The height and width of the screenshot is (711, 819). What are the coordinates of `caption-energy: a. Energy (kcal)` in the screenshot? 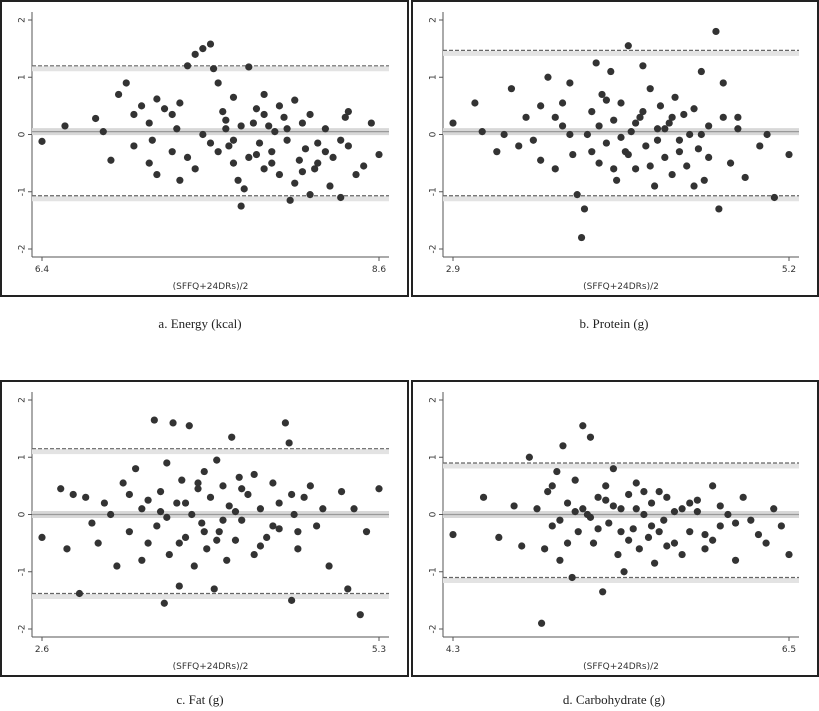 It's located at (200, 323).